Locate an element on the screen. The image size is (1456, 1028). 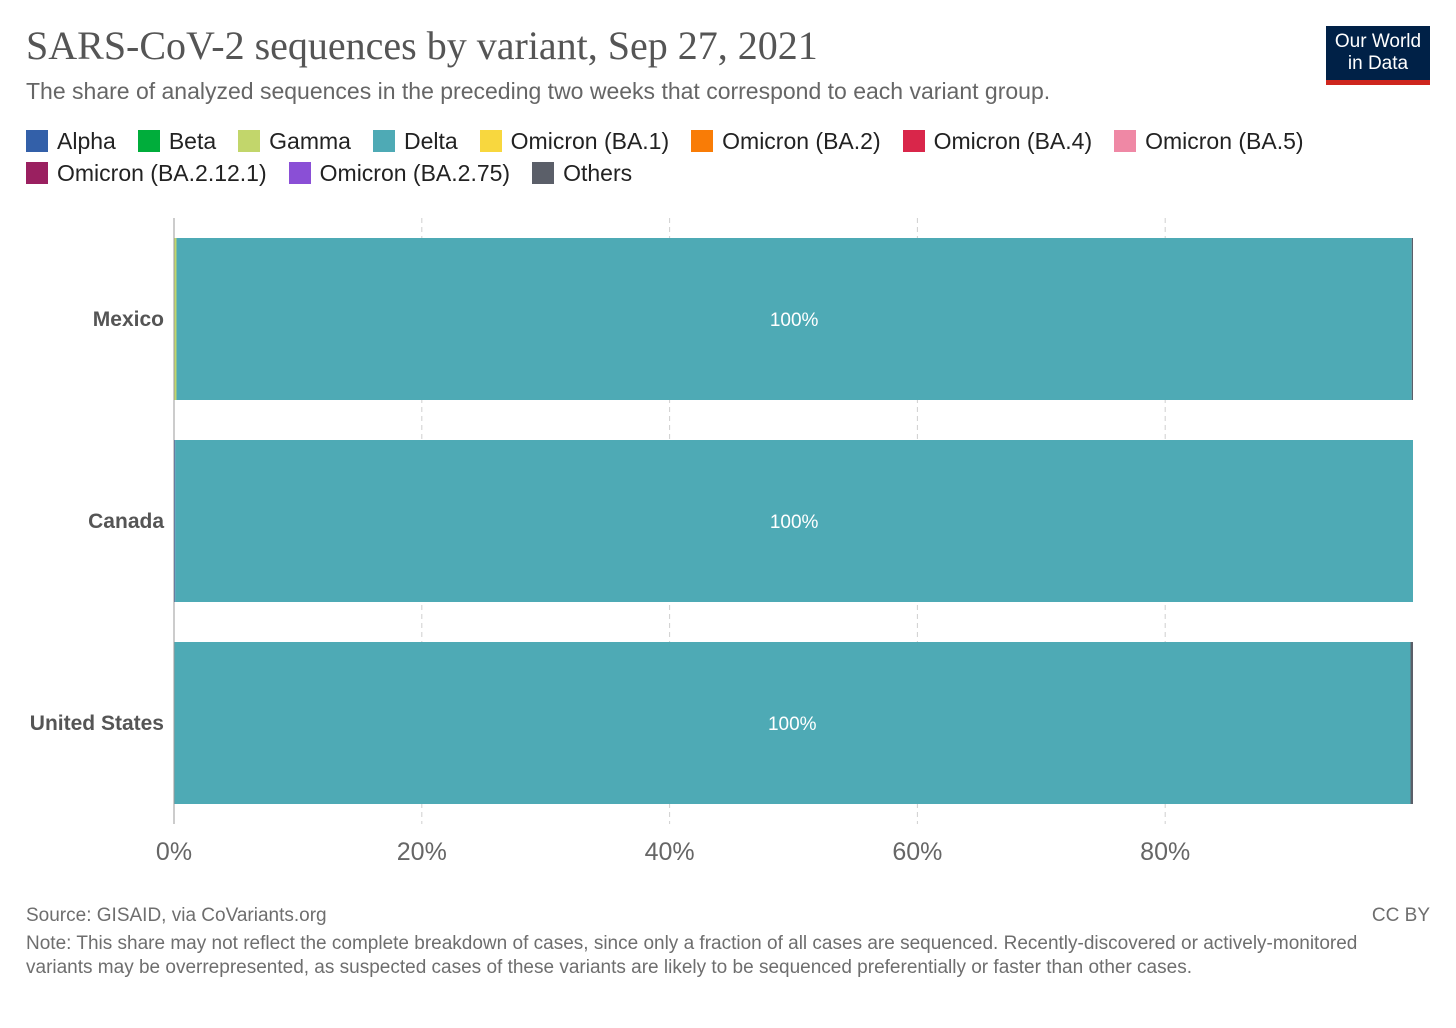
owid-logo: Our World in Data is located at coordinates (1378, 55).